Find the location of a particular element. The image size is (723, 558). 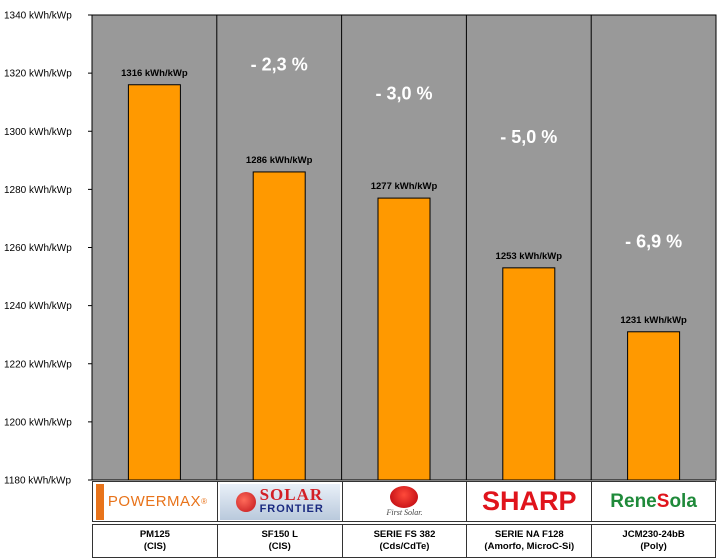

logo-cell-first-solar: First Solar. is located at coordinates (404, 501).